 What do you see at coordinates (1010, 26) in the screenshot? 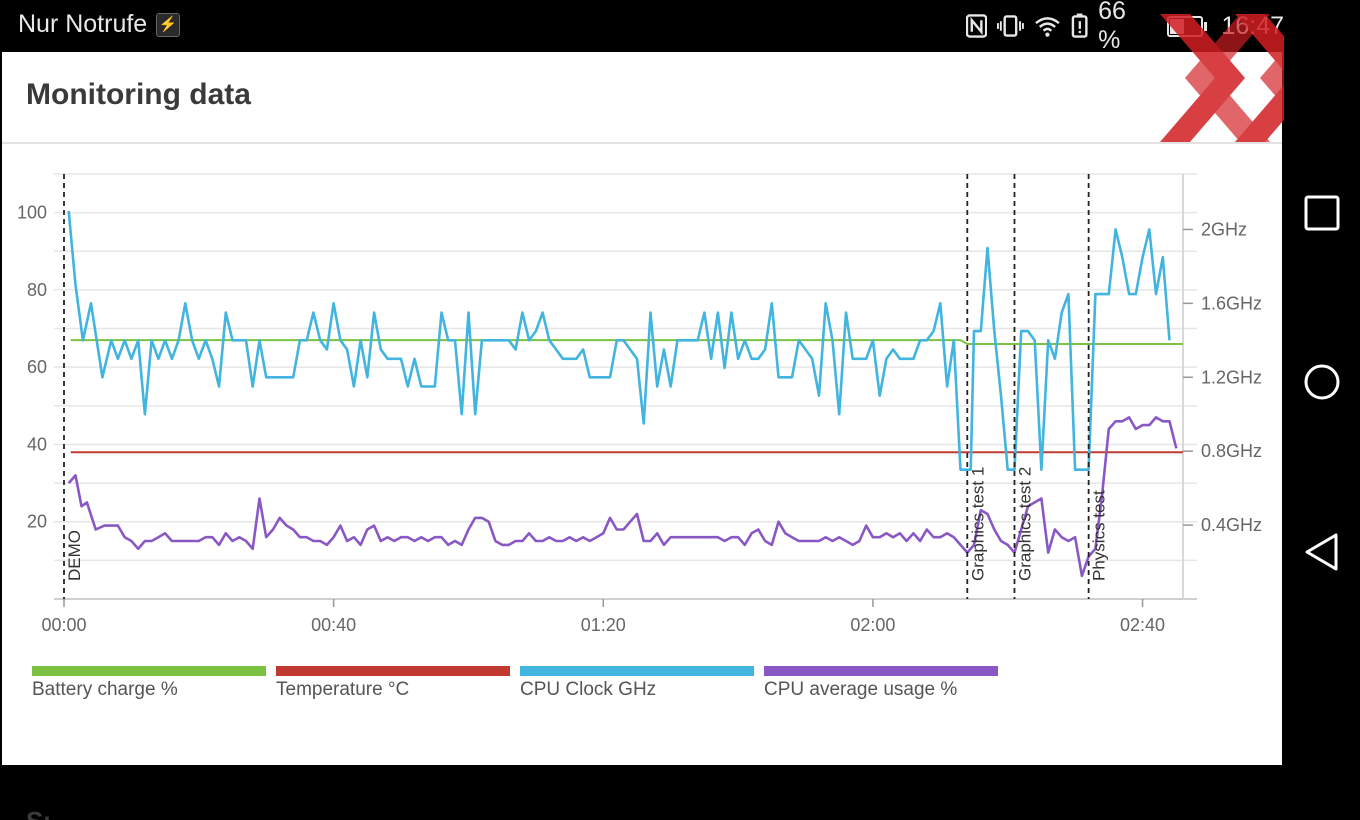
I see `vibrate-icon` at bounding box center [1010, 26].